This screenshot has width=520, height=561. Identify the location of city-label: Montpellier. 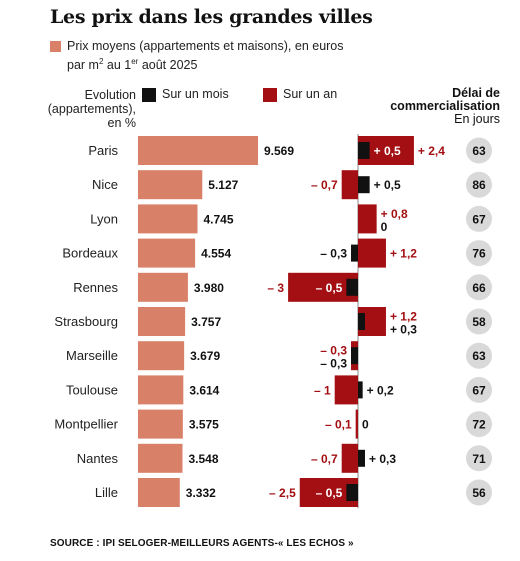
(86, 424).